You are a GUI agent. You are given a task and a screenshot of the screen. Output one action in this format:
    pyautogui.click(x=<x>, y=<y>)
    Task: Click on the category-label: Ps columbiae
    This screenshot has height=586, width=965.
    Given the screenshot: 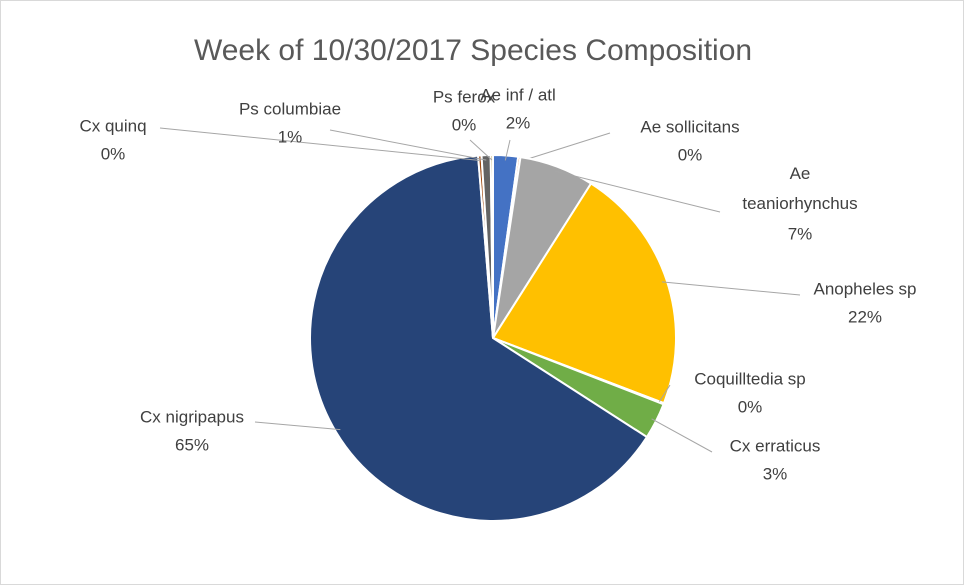 What is the action you would take?
    pyautogui.click(x=290, y=108)
    